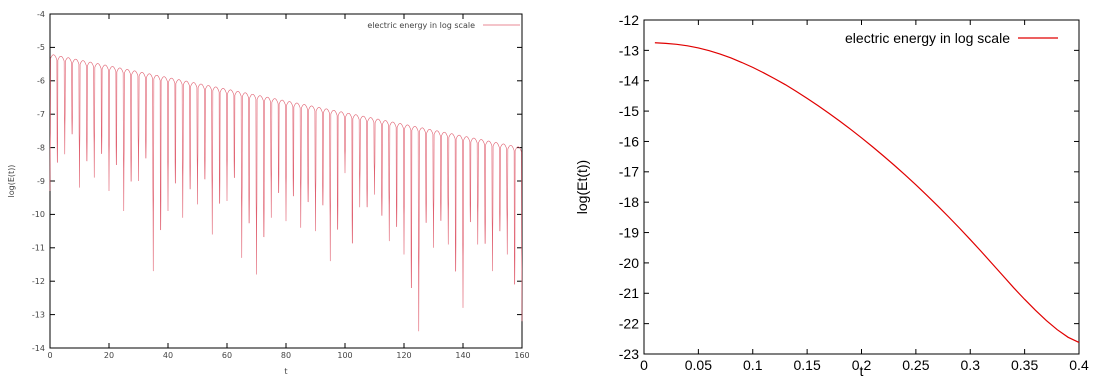 The width and height of the screenshot is (1097, 378). Describe the element at coordinates (344, 355) in the screenshot. I see `x-tick-label: 100` at that location.